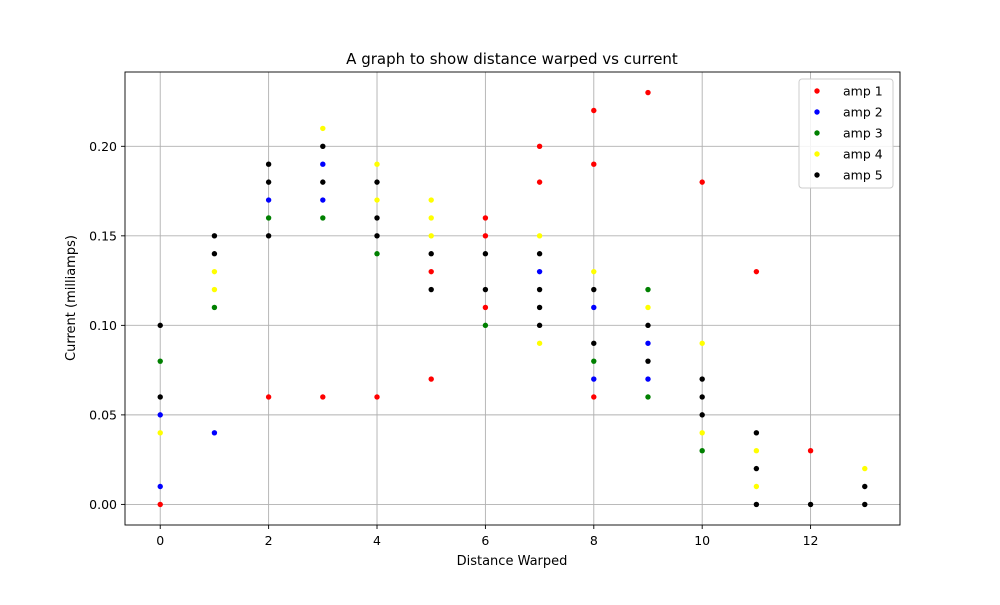 Image resolution: width=1000 pixels, height=605 pixels. Describe the element at coordinates (103, 325) in the screenshot. I see `y-tick-label: 0.10` at that location.